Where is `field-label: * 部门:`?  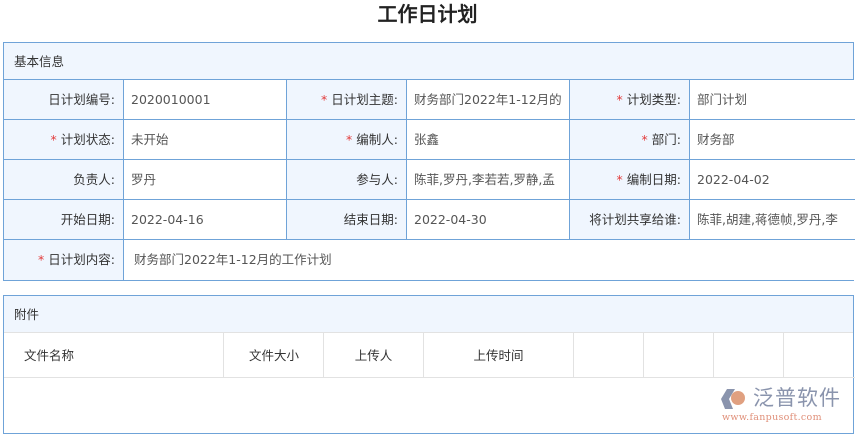
field-label: * 部门: is located at coordinates (630, 140).